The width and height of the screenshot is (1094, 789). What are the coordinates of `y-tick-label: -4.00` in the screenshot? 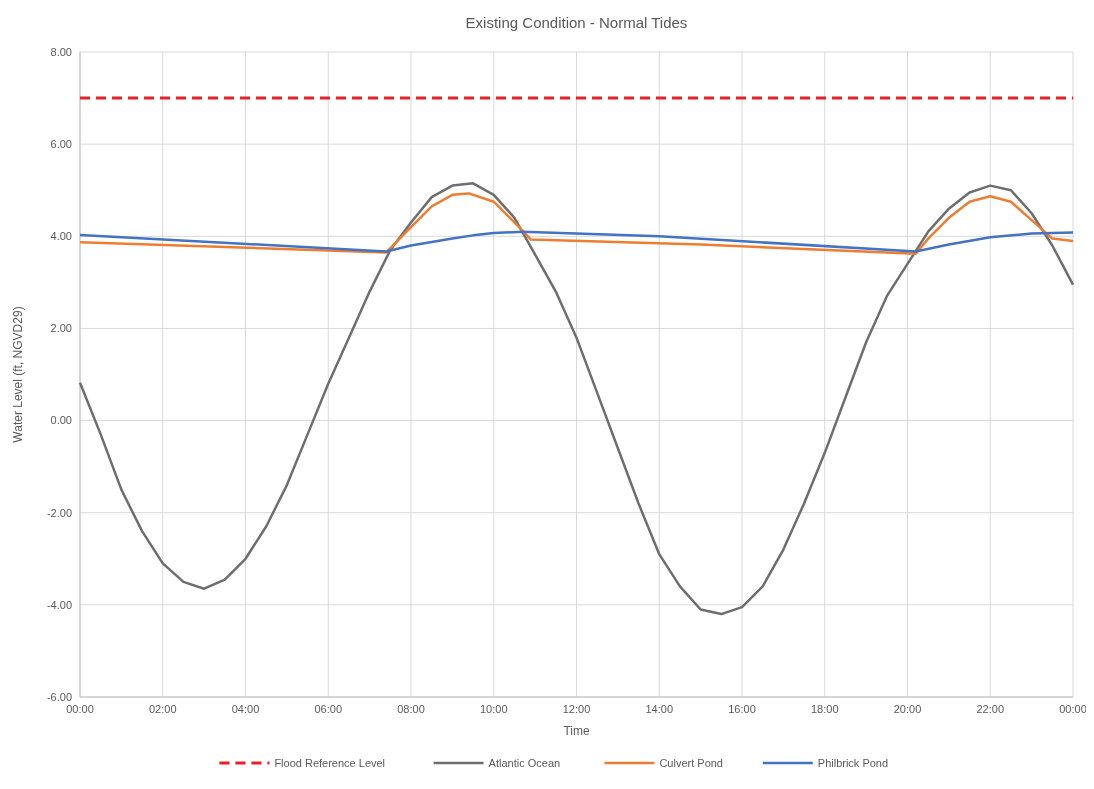 It's located at (59, 604).